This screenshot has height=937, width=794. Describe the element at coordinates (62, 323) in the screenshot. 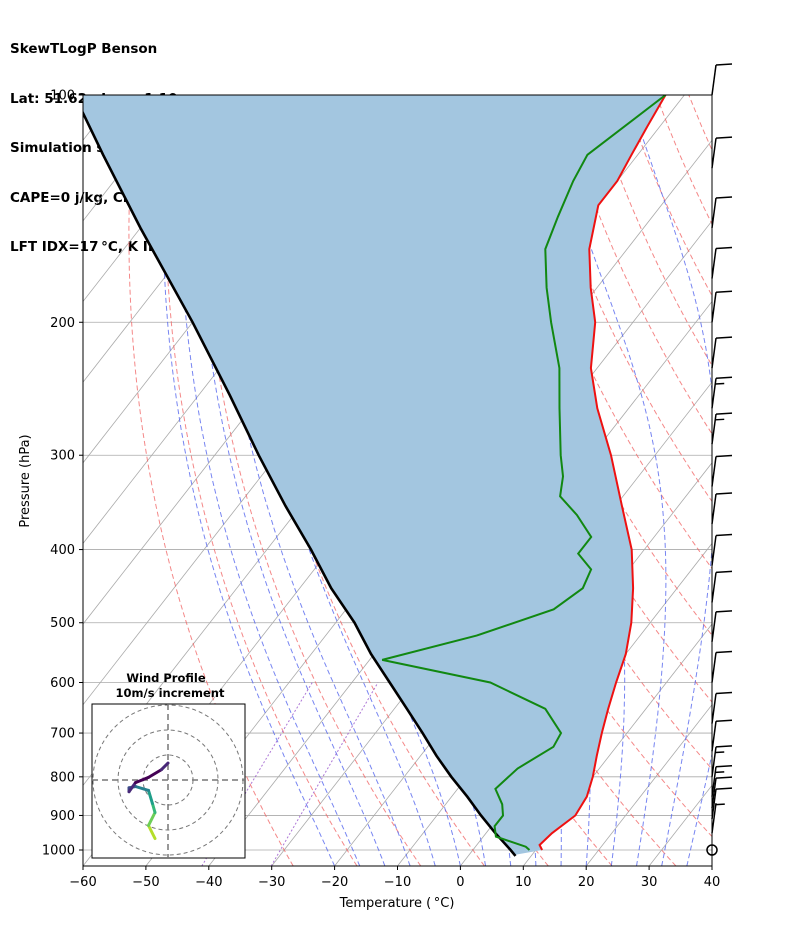

I see `y-tick-label: 200` at that location.